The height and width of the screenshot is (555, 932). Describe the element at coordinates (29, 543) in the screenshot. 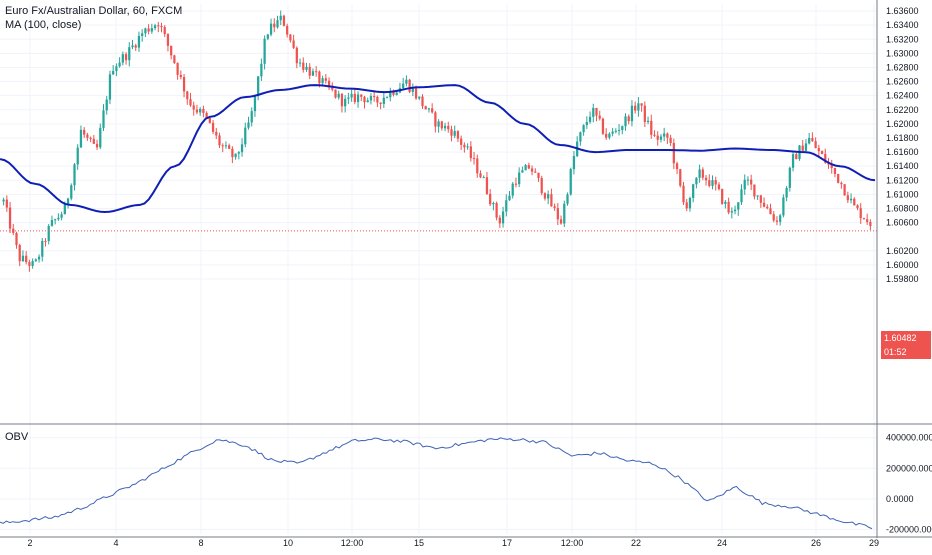

I see `time-tick-label: 2` at that location.